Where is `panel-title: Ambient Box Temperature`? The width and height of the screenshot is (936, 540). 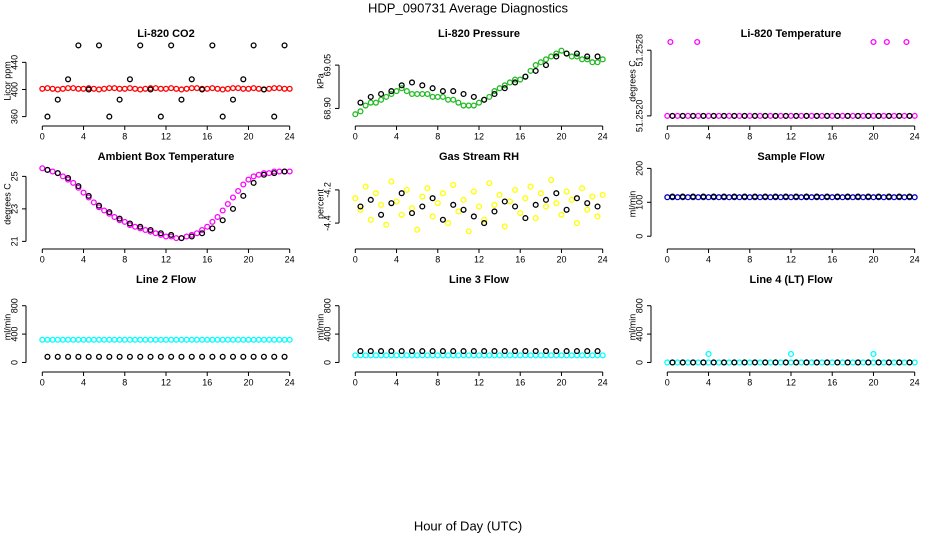 panel-title: Ambient Box Temperature is located at coordinates (166, 157).